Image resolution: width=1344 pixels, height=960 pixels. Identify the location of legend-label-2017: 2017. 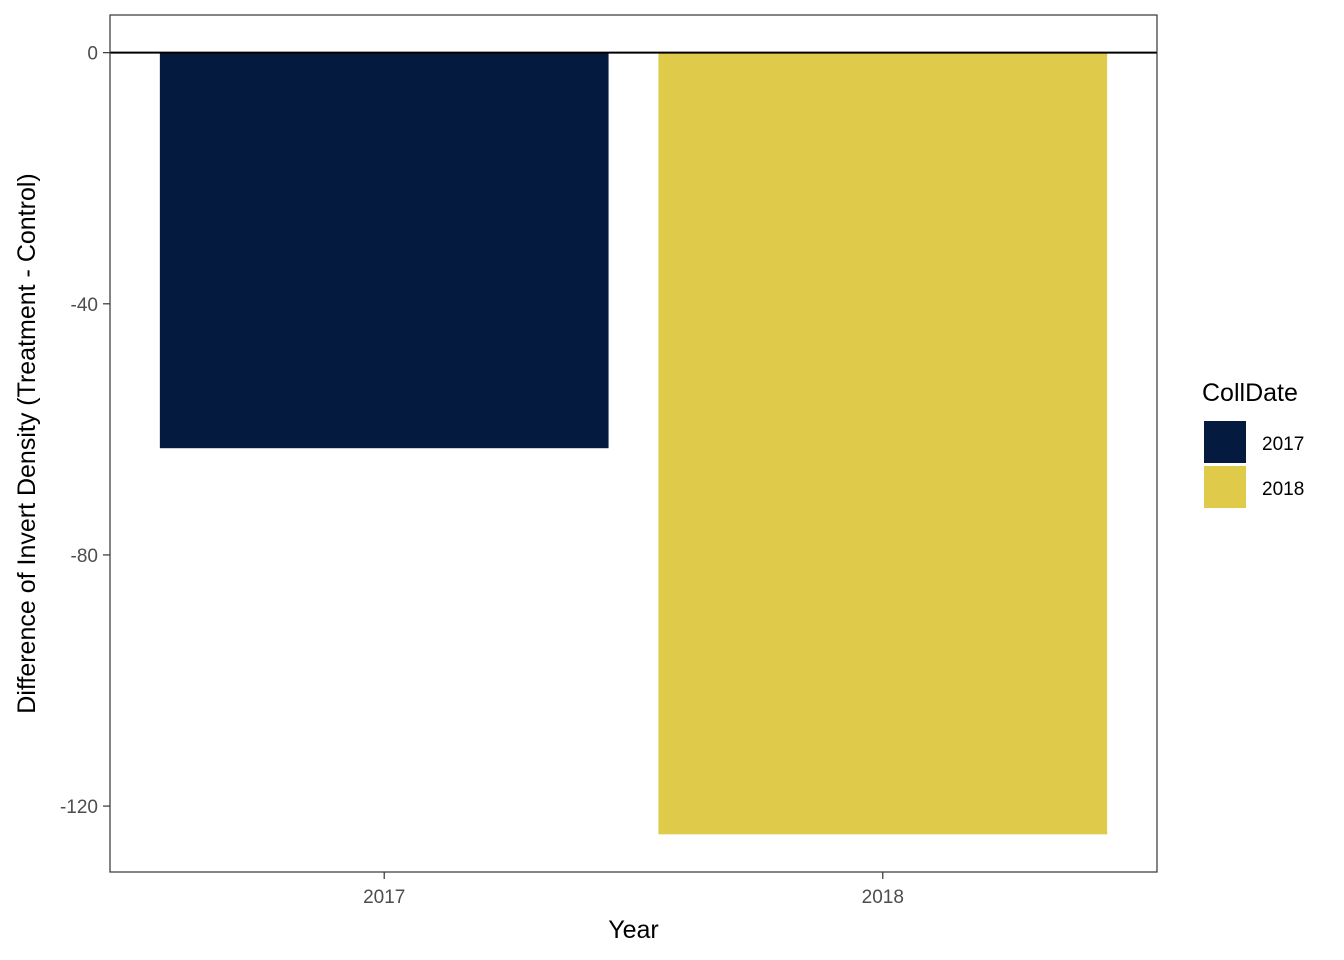
(1283, 444).